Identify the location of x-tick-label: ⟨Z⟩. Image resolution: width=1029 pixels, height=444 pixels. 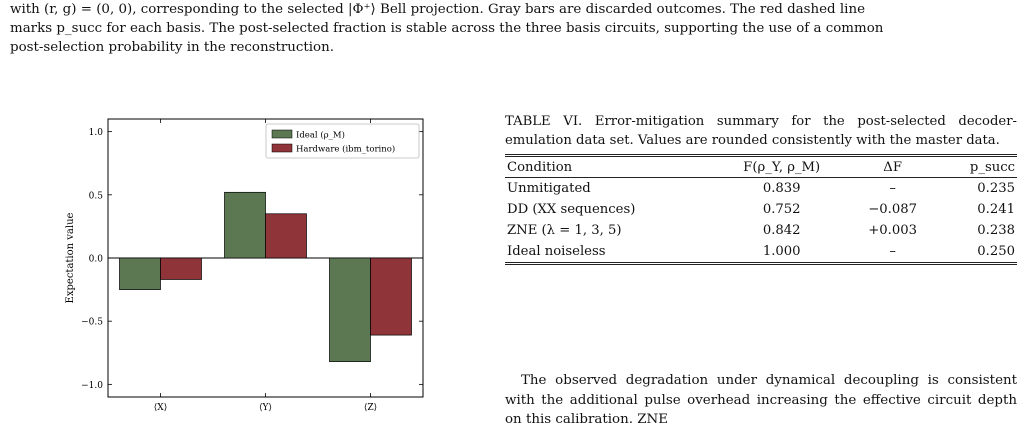
(370, 408).